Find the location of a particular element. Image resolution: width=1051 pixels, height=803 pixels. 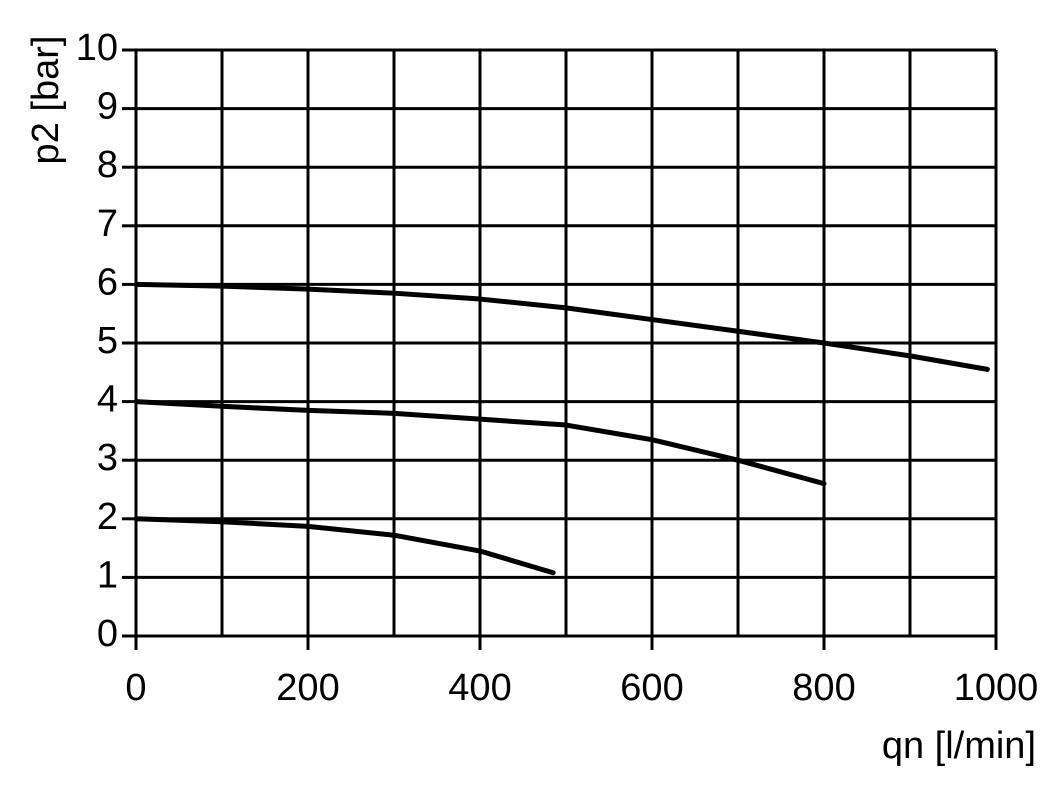

x-tick-label: 400 is located at coordinates (479, 688).